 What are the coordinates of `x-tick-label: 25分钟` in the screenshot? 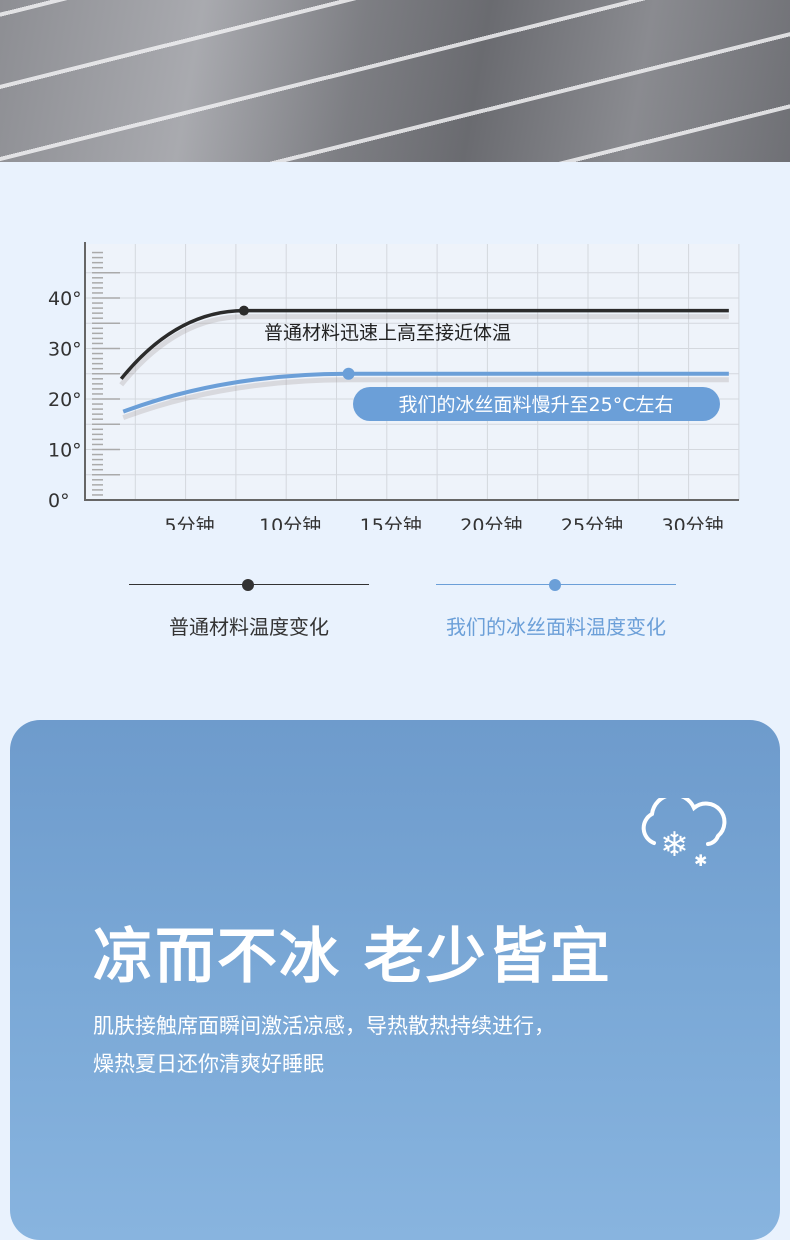 It's located at (592, 522).